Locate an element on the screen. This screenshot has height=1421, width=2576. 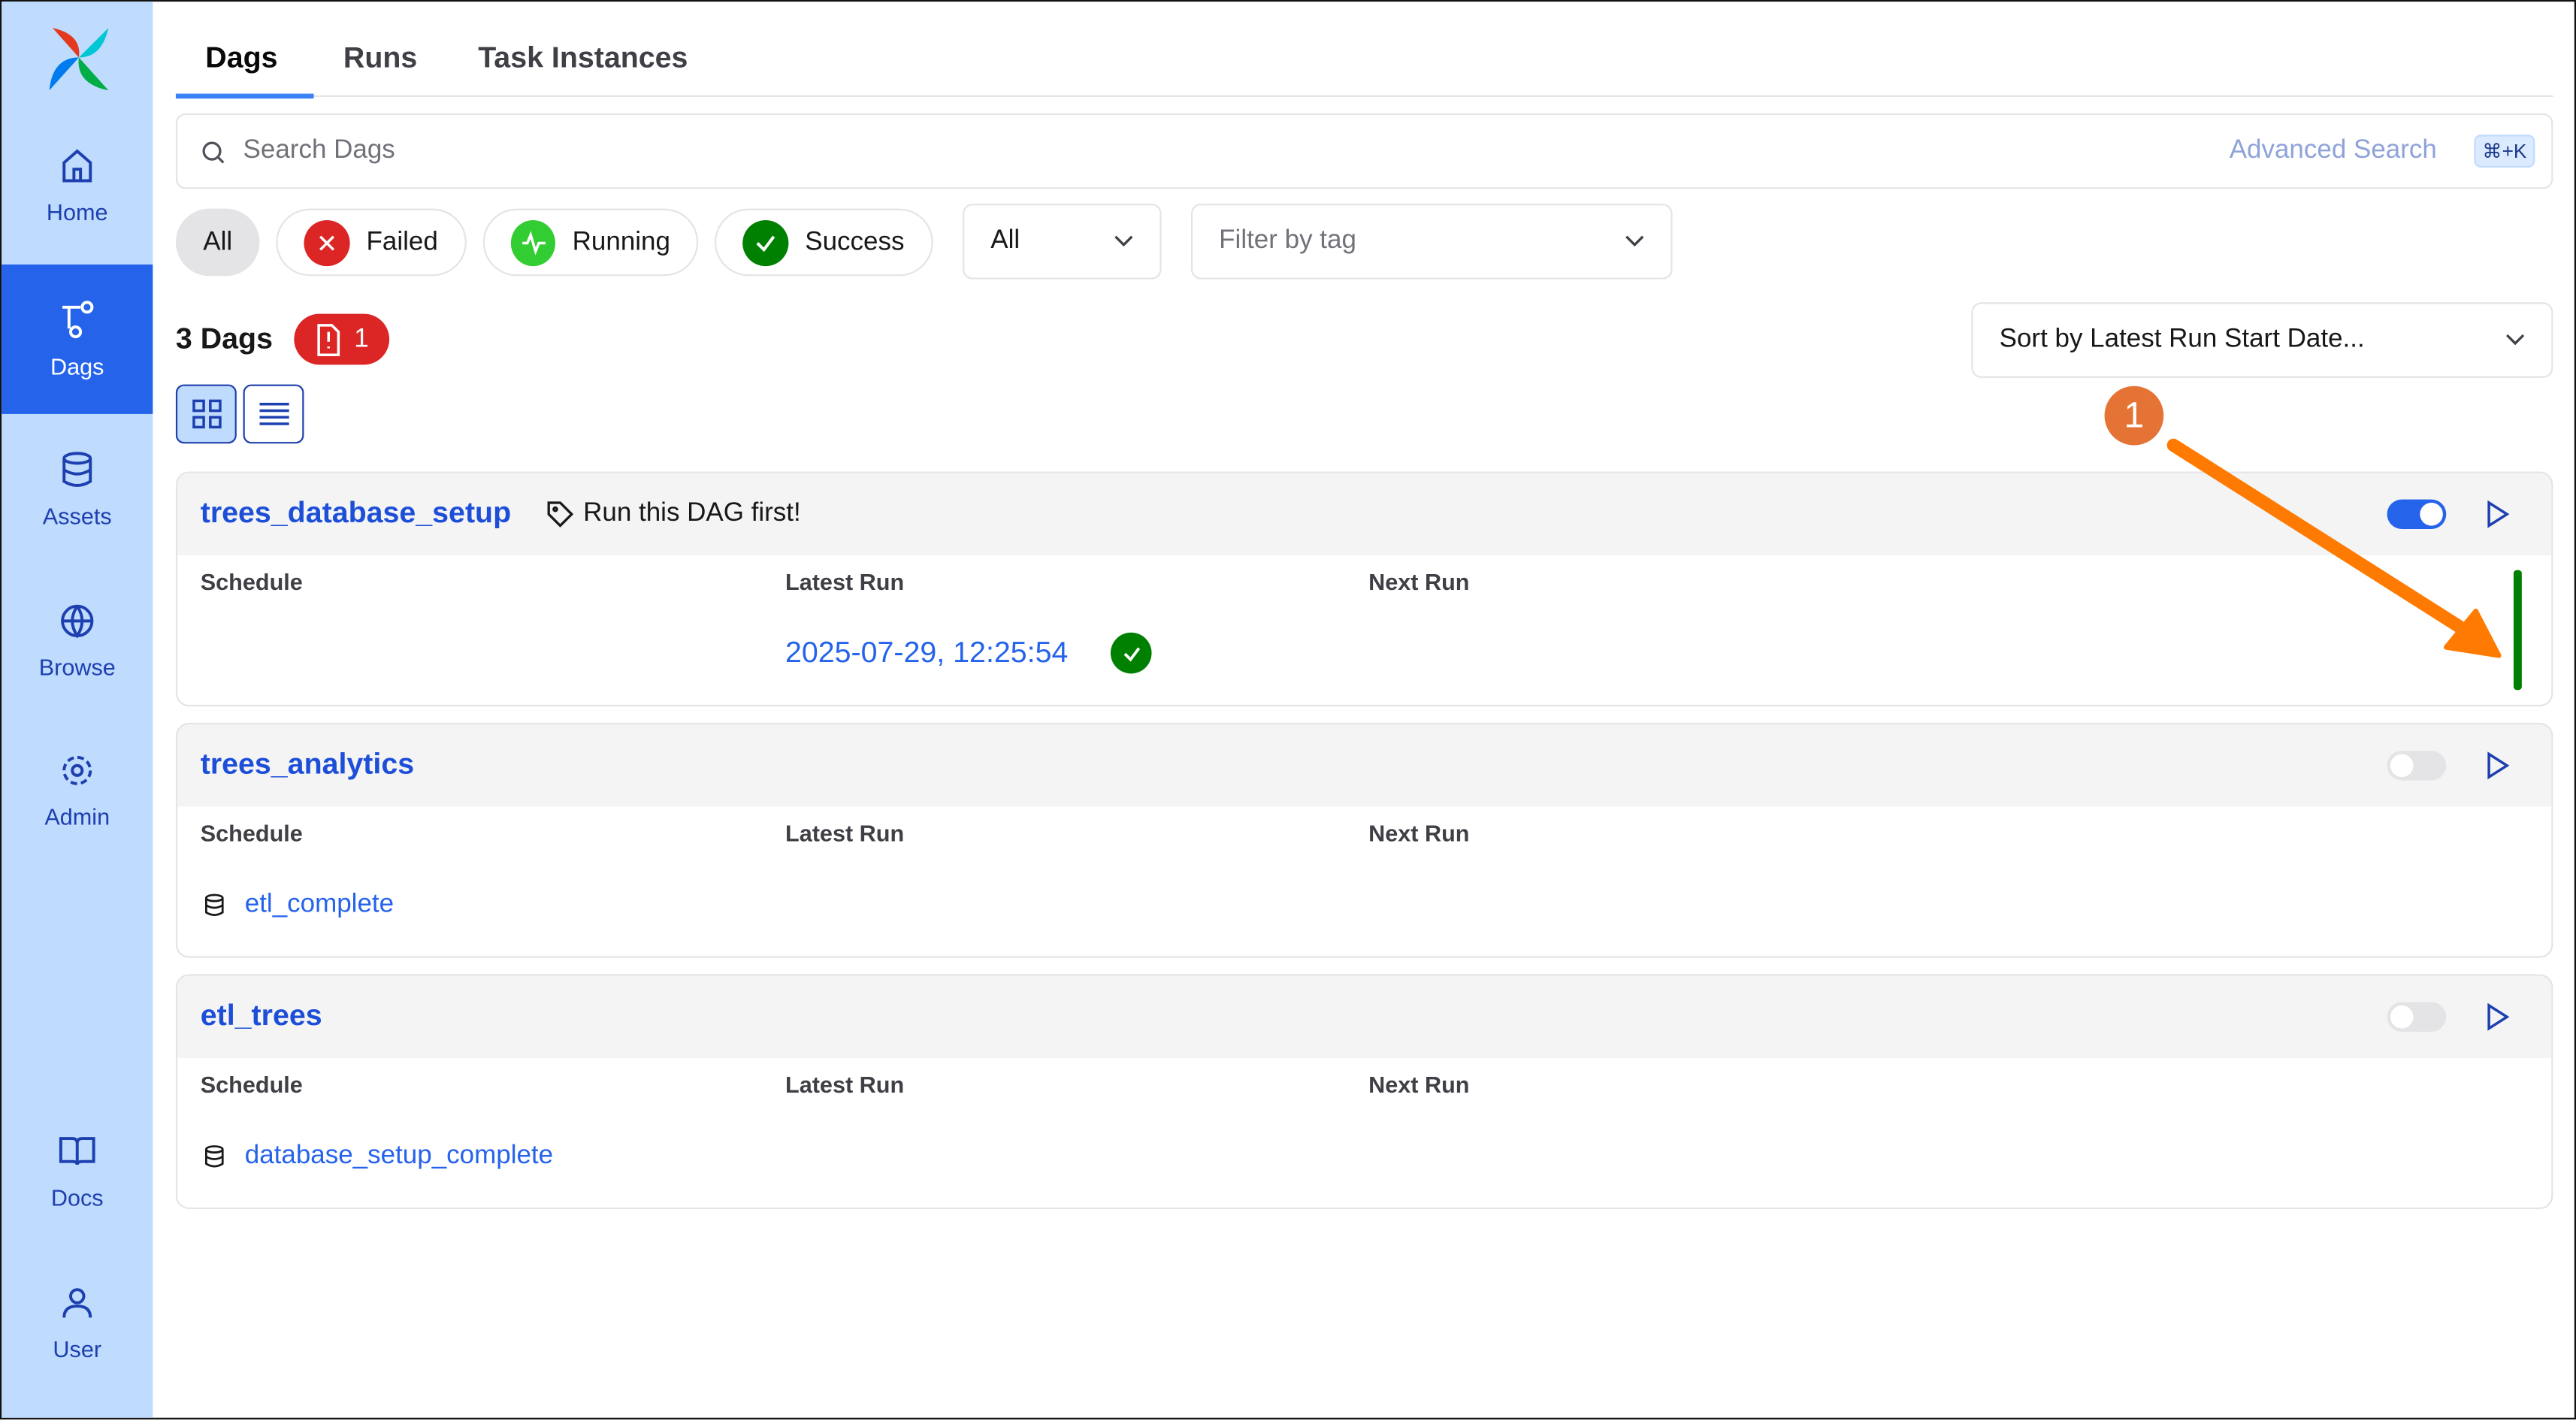
search-input: Search Dags is located at coordinates (319, 150).